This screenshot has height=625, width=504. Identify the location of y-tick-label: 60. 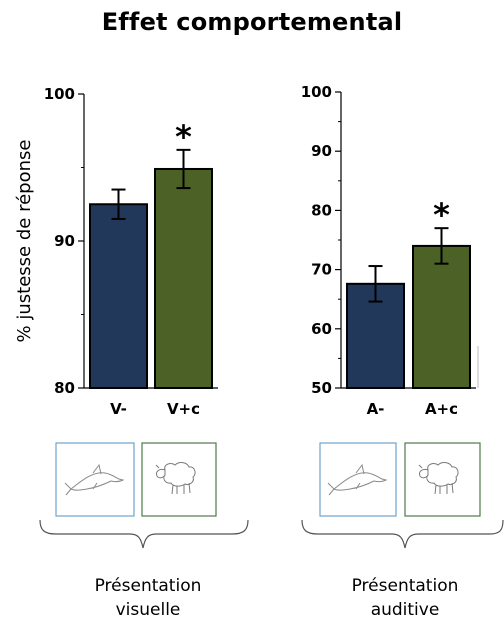
(321, 329).